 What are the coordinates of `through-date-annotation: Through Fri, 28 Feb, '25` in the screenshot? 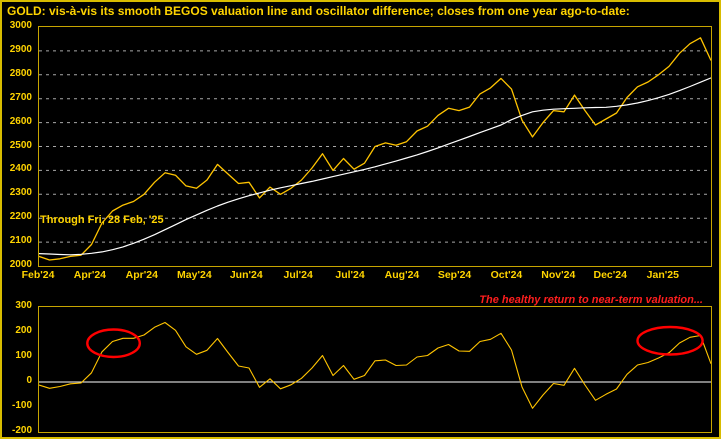 It's located at (102, 220).